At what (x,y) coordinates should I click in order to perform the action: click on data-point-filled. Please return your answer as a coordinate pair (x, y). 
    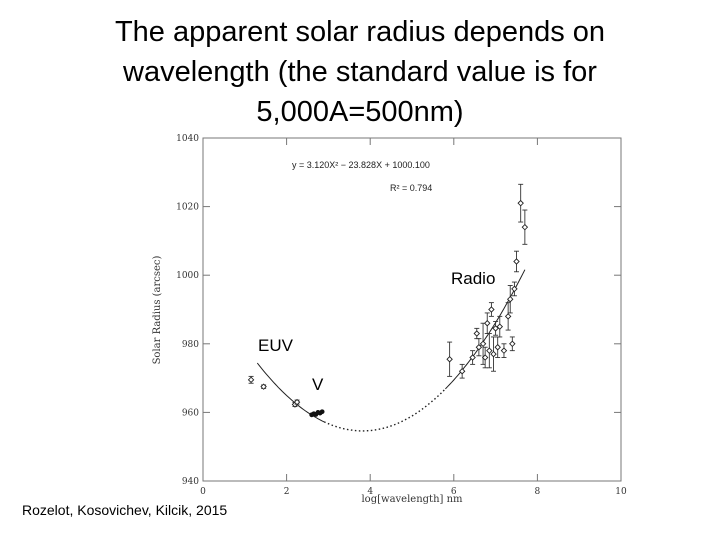
    Looking at the image, I should click on (322, 412).